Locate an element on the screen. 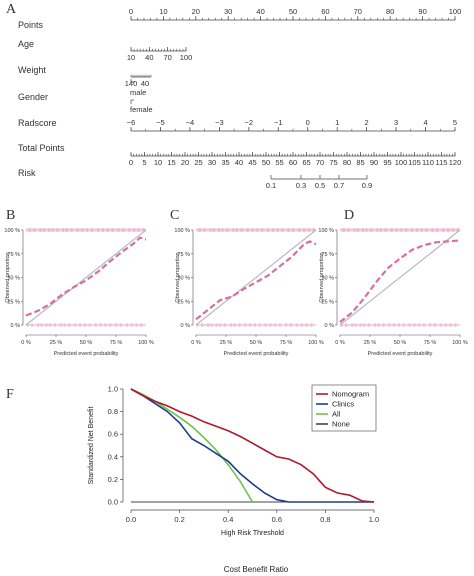 The image size is (474, 576). nomogram-tick-label: 75 is located at coordinates (333, 162).